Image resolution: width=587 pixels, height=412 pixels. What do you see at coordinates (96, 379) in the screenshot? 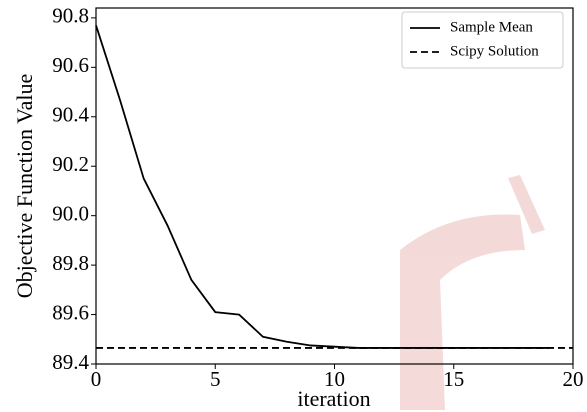
I see `x-tick-label: 0` at bounding box center [96, 379].